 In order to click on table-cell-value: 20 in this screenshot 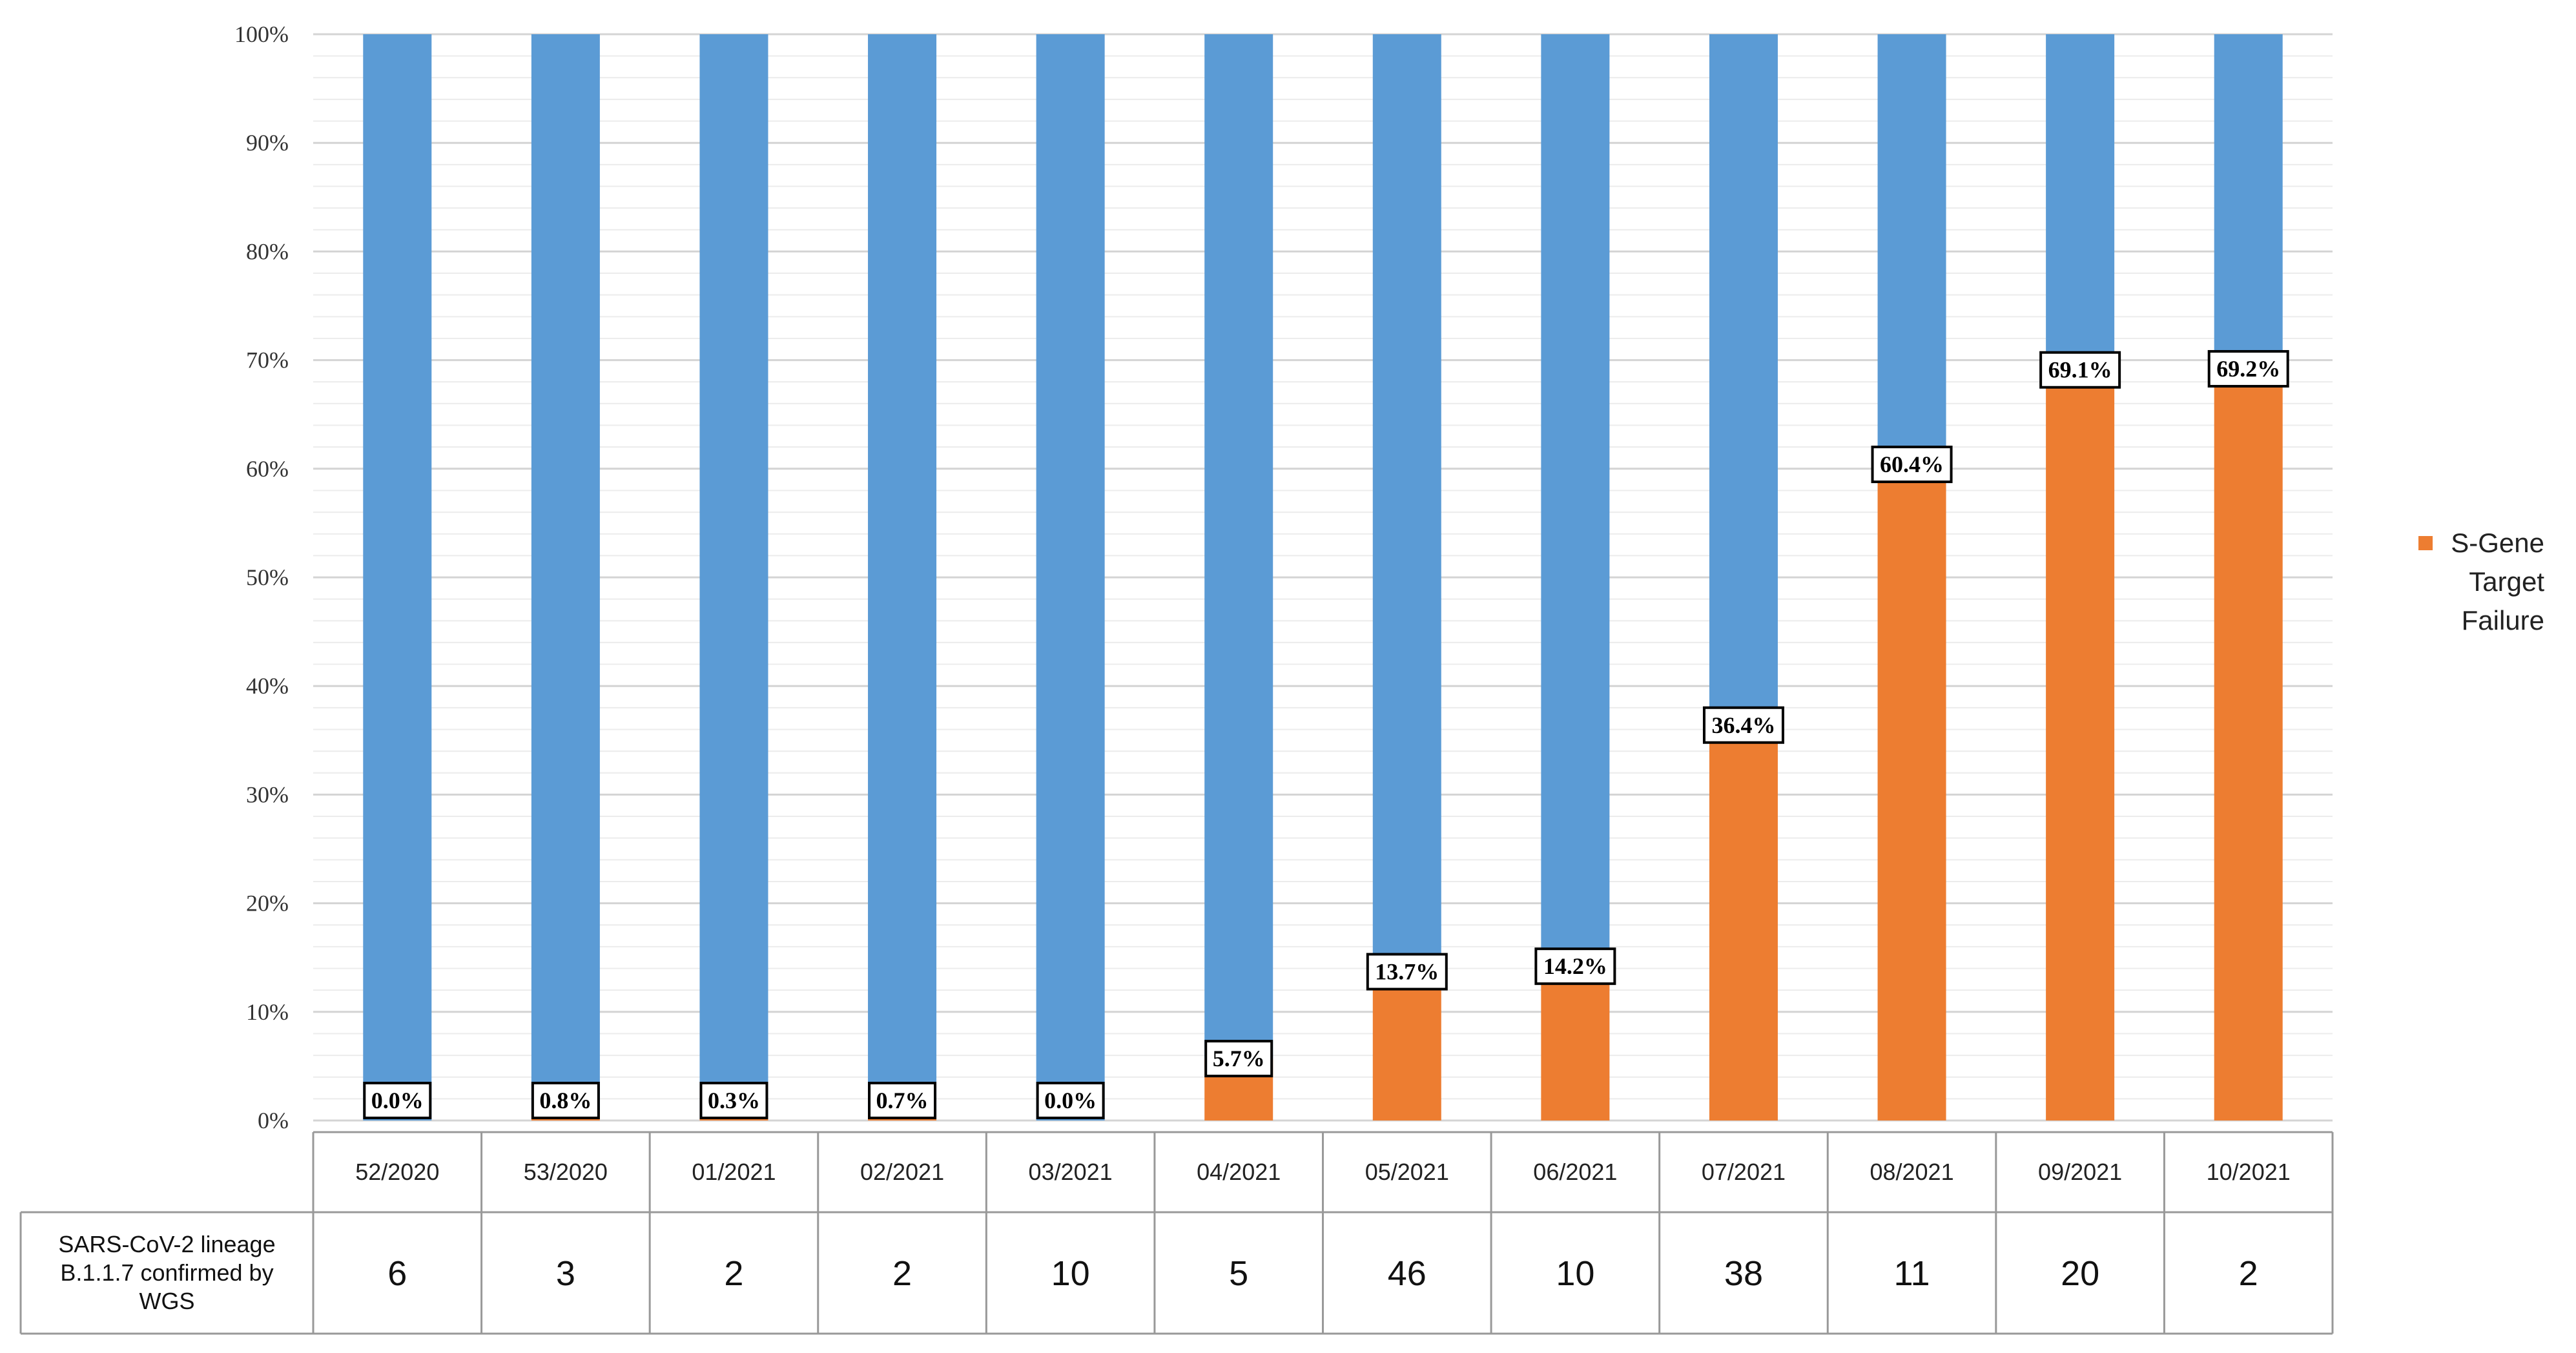, I will do `click(2080, 1273)`.